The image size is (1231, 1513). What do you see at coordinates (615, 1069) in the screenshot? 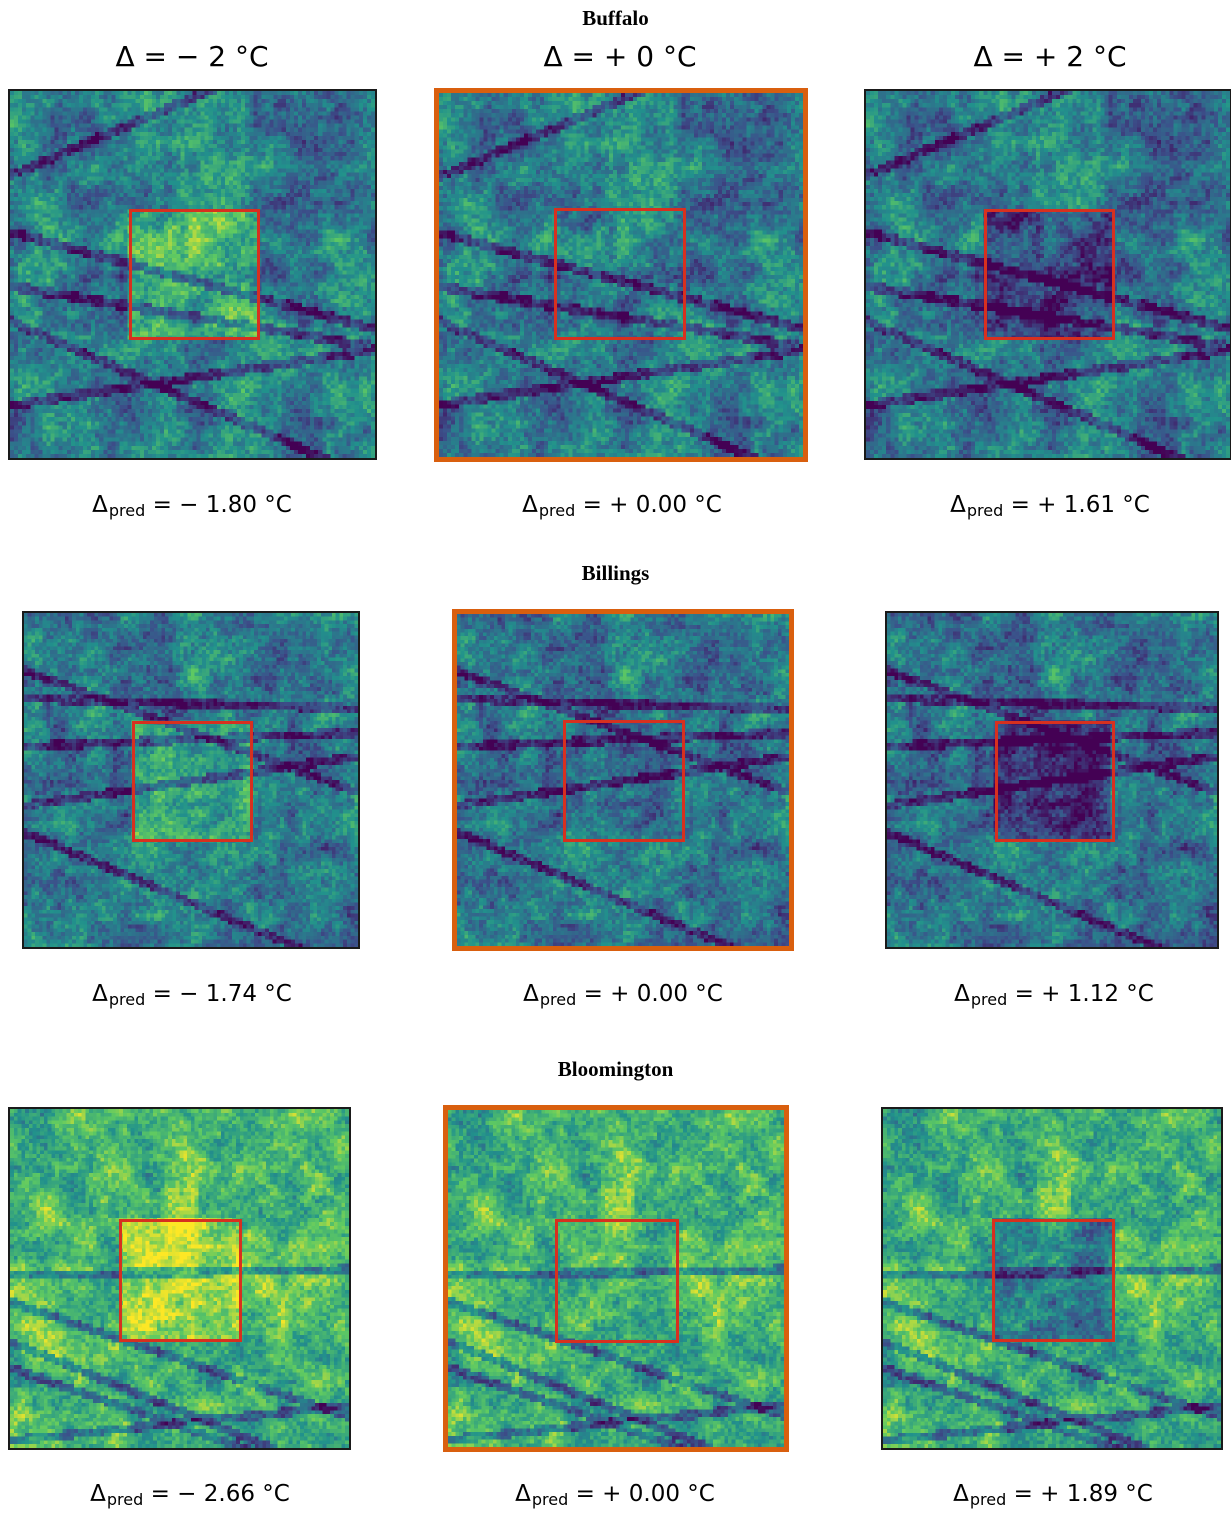
I see `city-title-bloomington: Bloomington` at bounding box center [615, 1069].